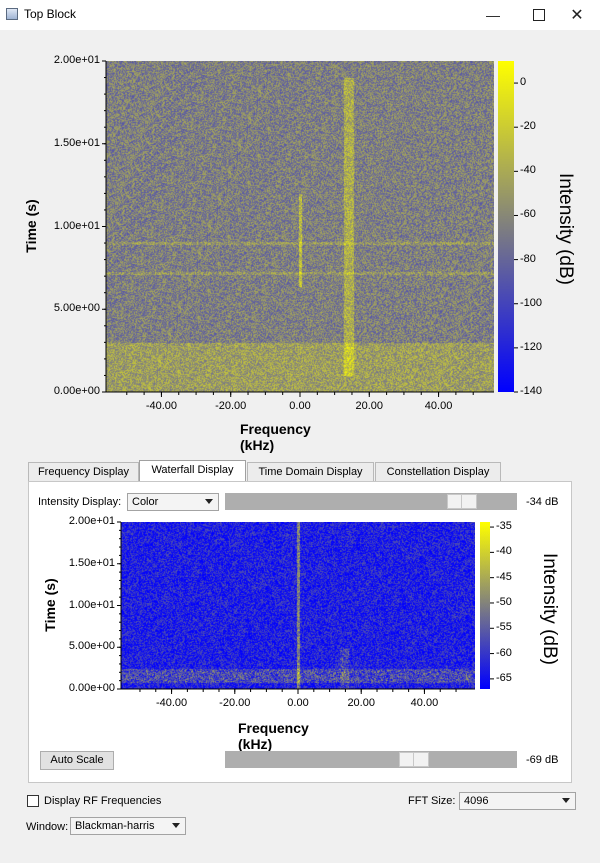 Image resolution: width=600 pixels, height=863 pixels. I want to click on bottom-axes, so click(305, 607).